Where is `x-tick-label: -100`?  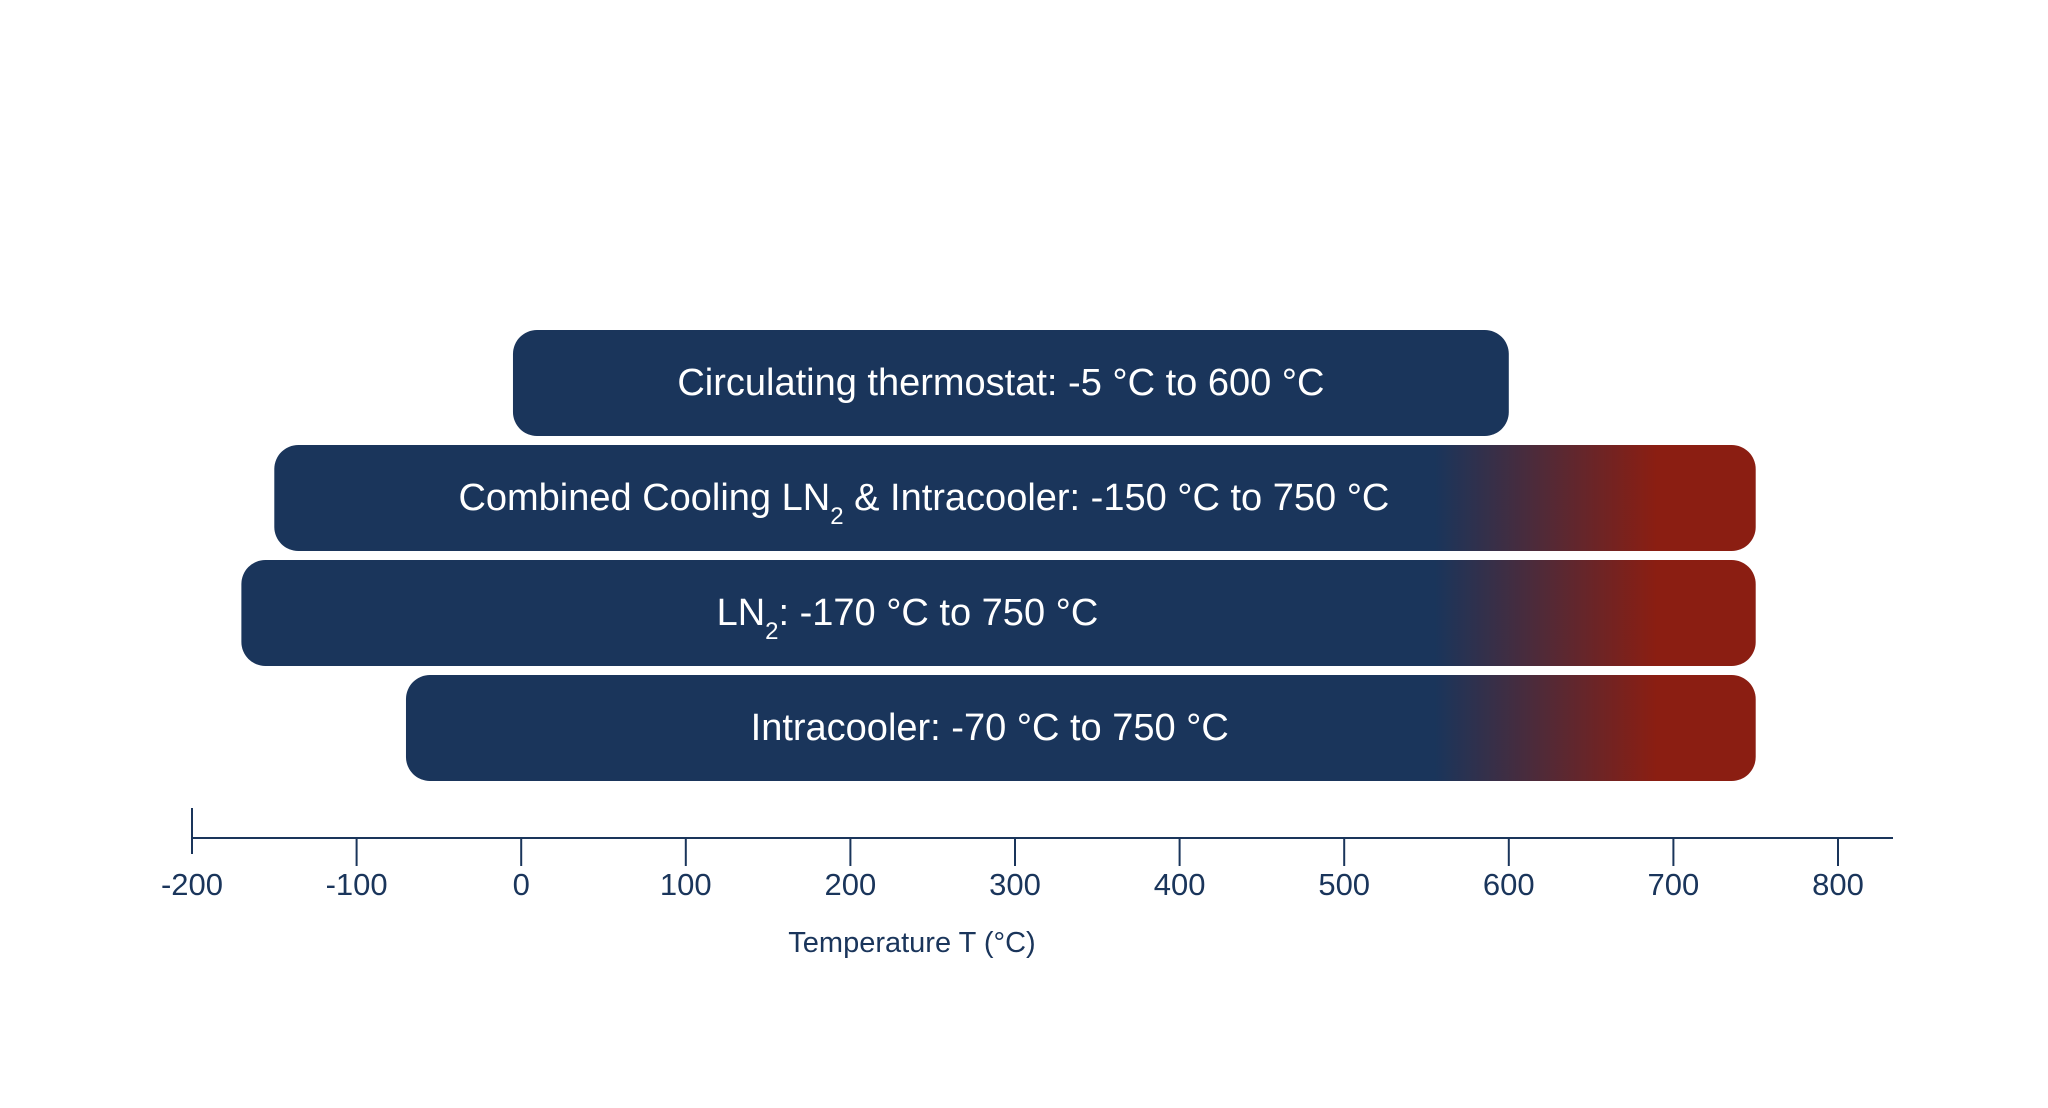 x-tick-label: -100 is located at coordinates (357, 884).